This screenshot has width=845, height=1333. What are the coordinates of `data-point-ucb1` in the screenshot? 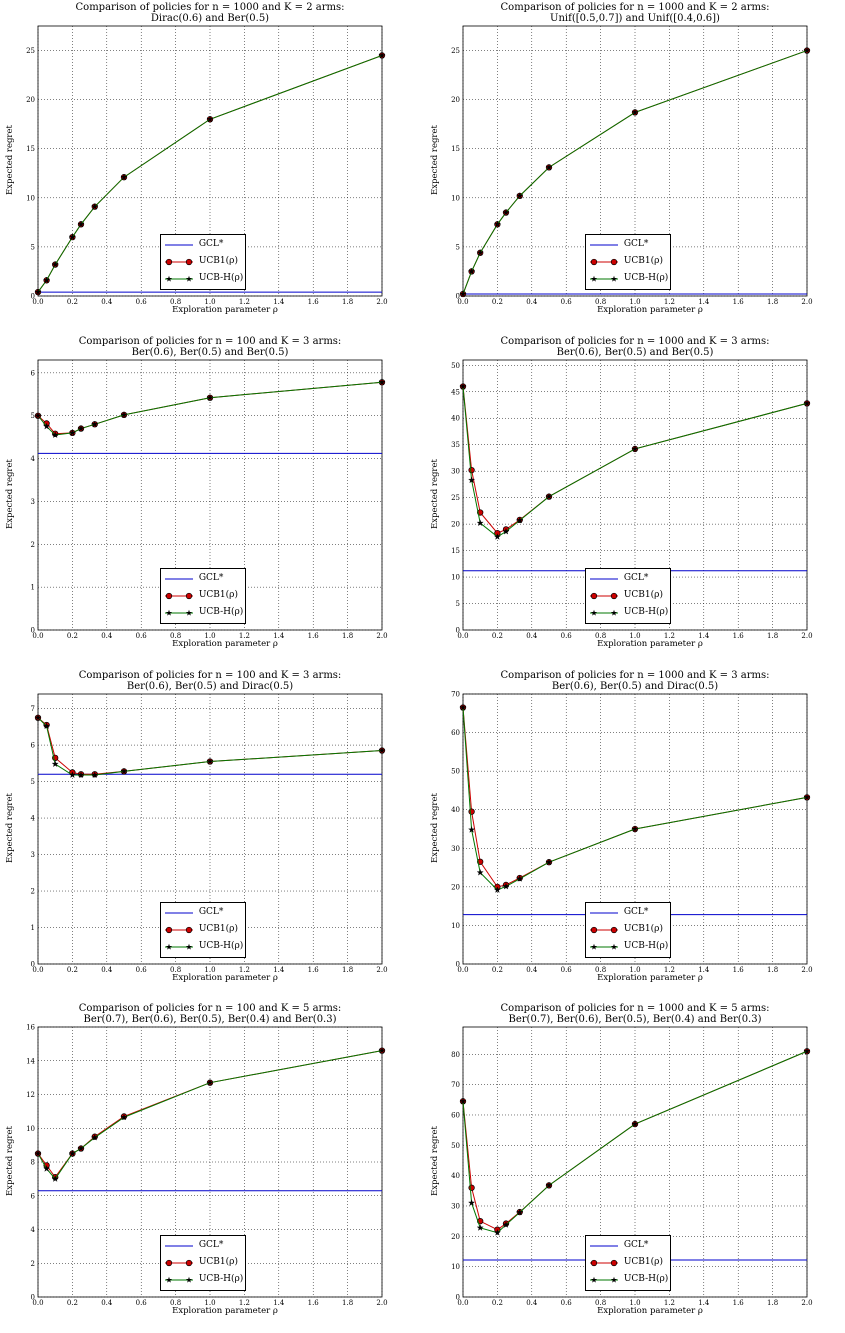 It's located at (471, 1187).